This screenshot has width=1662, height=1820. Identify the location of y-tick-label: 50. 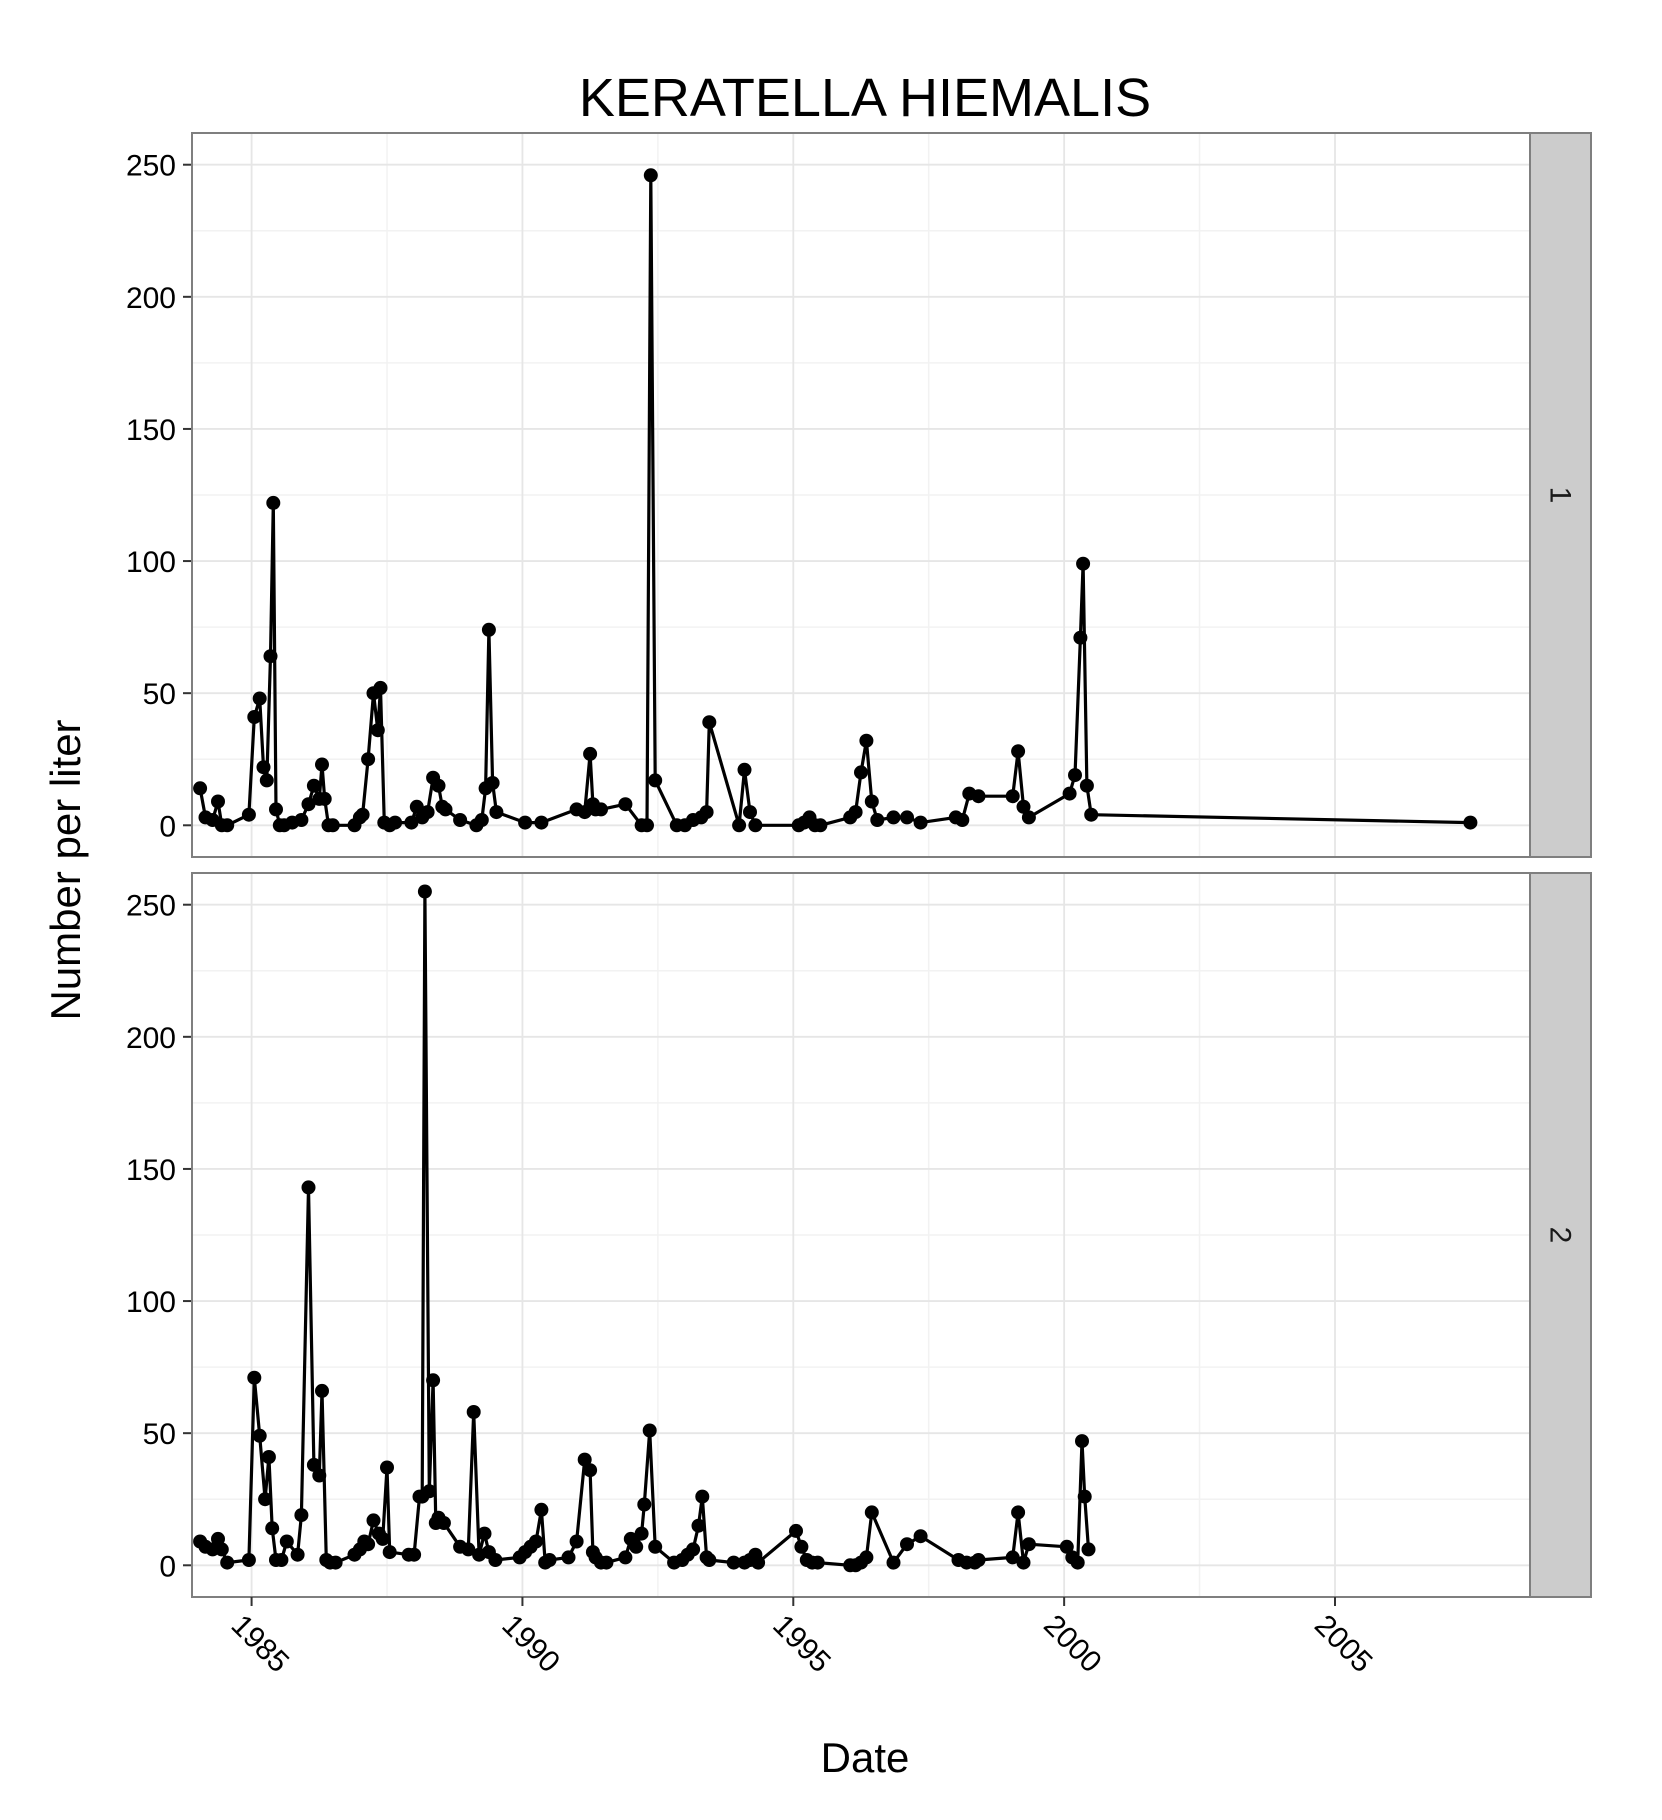
(159, 694).